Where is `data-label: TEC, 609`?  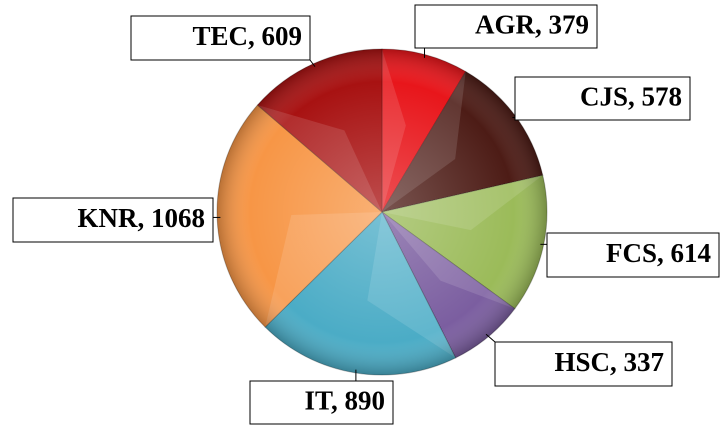 data-label: TEC, 609 is located at coordinates (247, 36).